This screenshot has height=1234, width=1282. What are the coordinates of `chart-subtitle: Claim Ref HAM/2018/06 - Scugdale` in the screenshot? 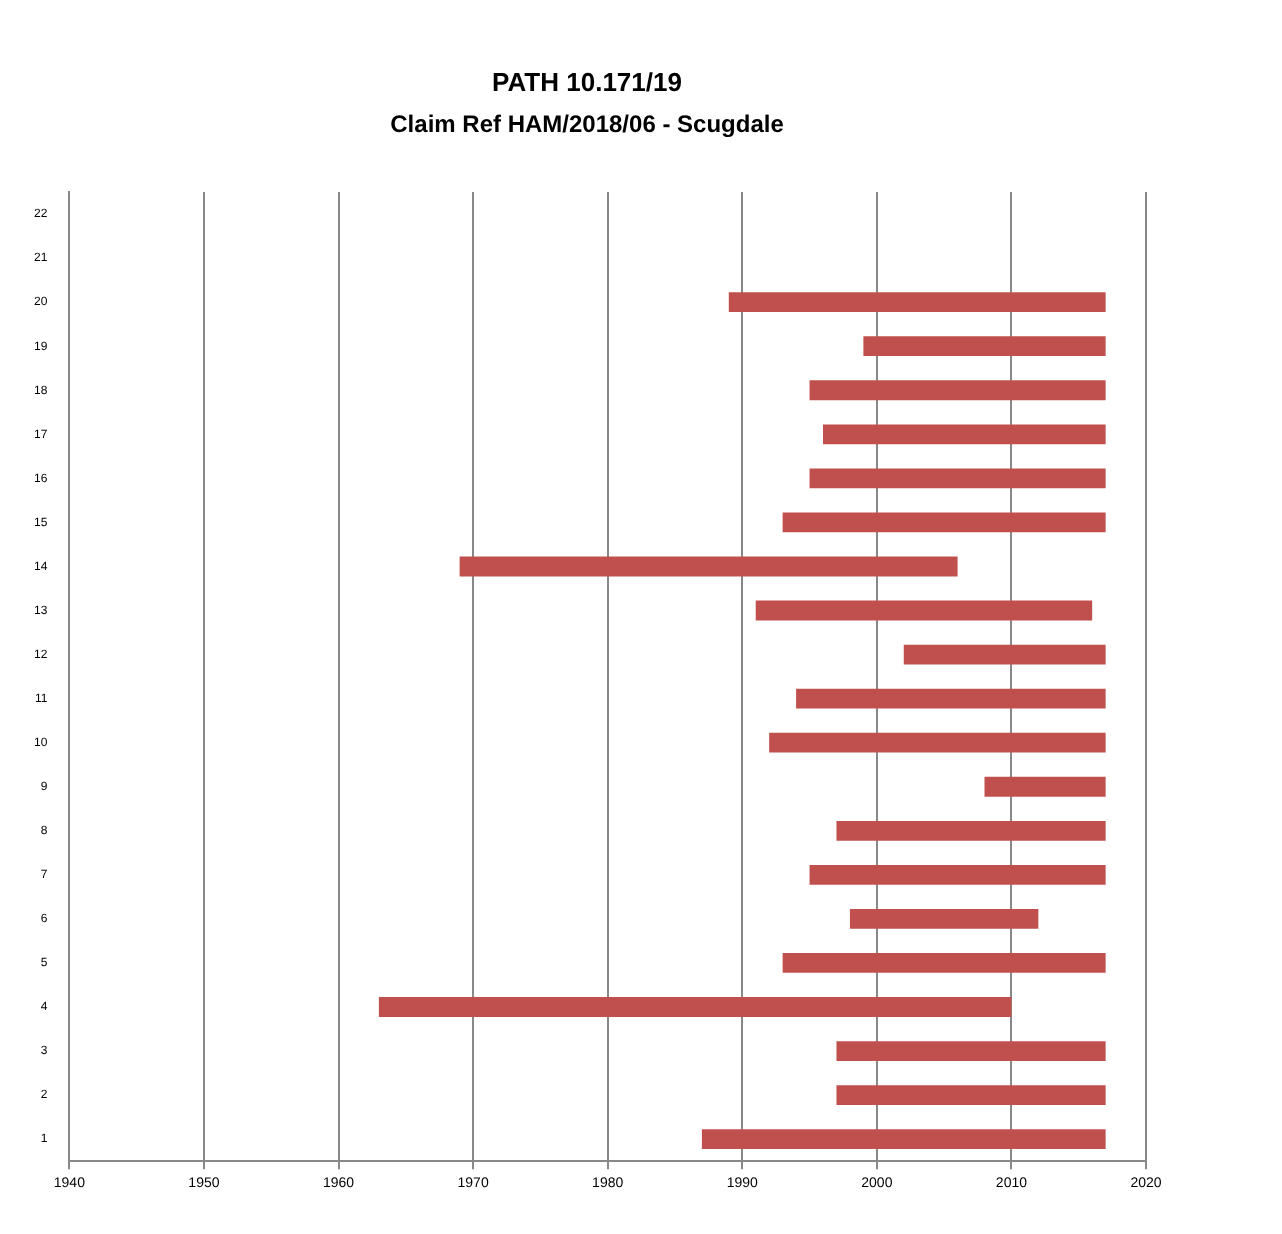 It's located at (587, 124).